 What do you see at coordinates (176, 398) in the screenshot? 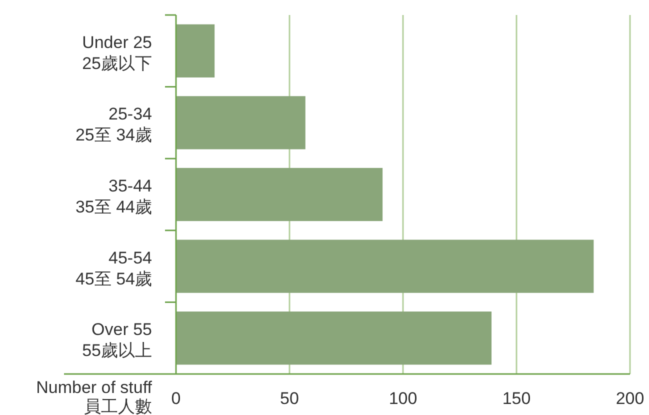
I see `x-tick-label: 0` at bounding box center [176, 398].